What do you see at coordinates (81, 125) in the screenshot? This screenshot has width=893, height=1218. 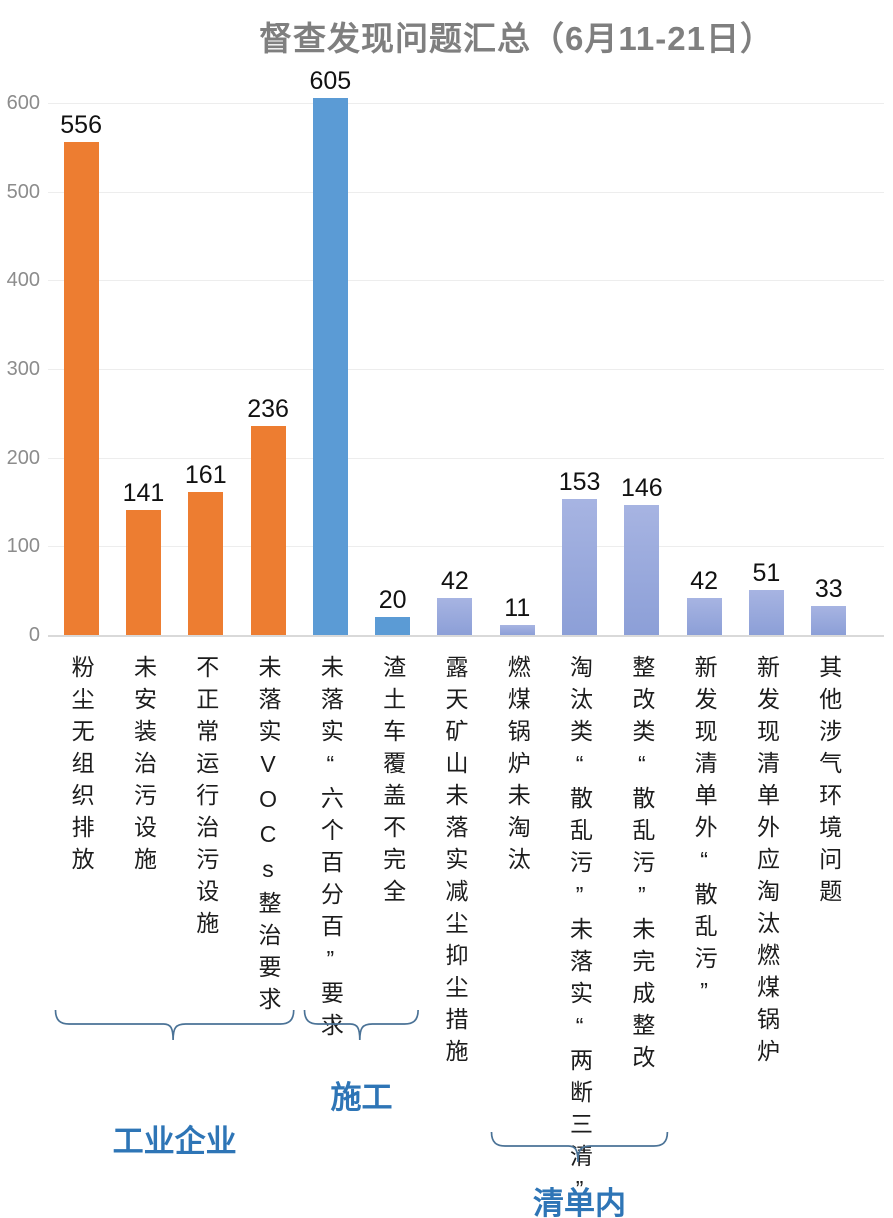 I see `bar-value-label: 556` at bounding box center [81, 125].